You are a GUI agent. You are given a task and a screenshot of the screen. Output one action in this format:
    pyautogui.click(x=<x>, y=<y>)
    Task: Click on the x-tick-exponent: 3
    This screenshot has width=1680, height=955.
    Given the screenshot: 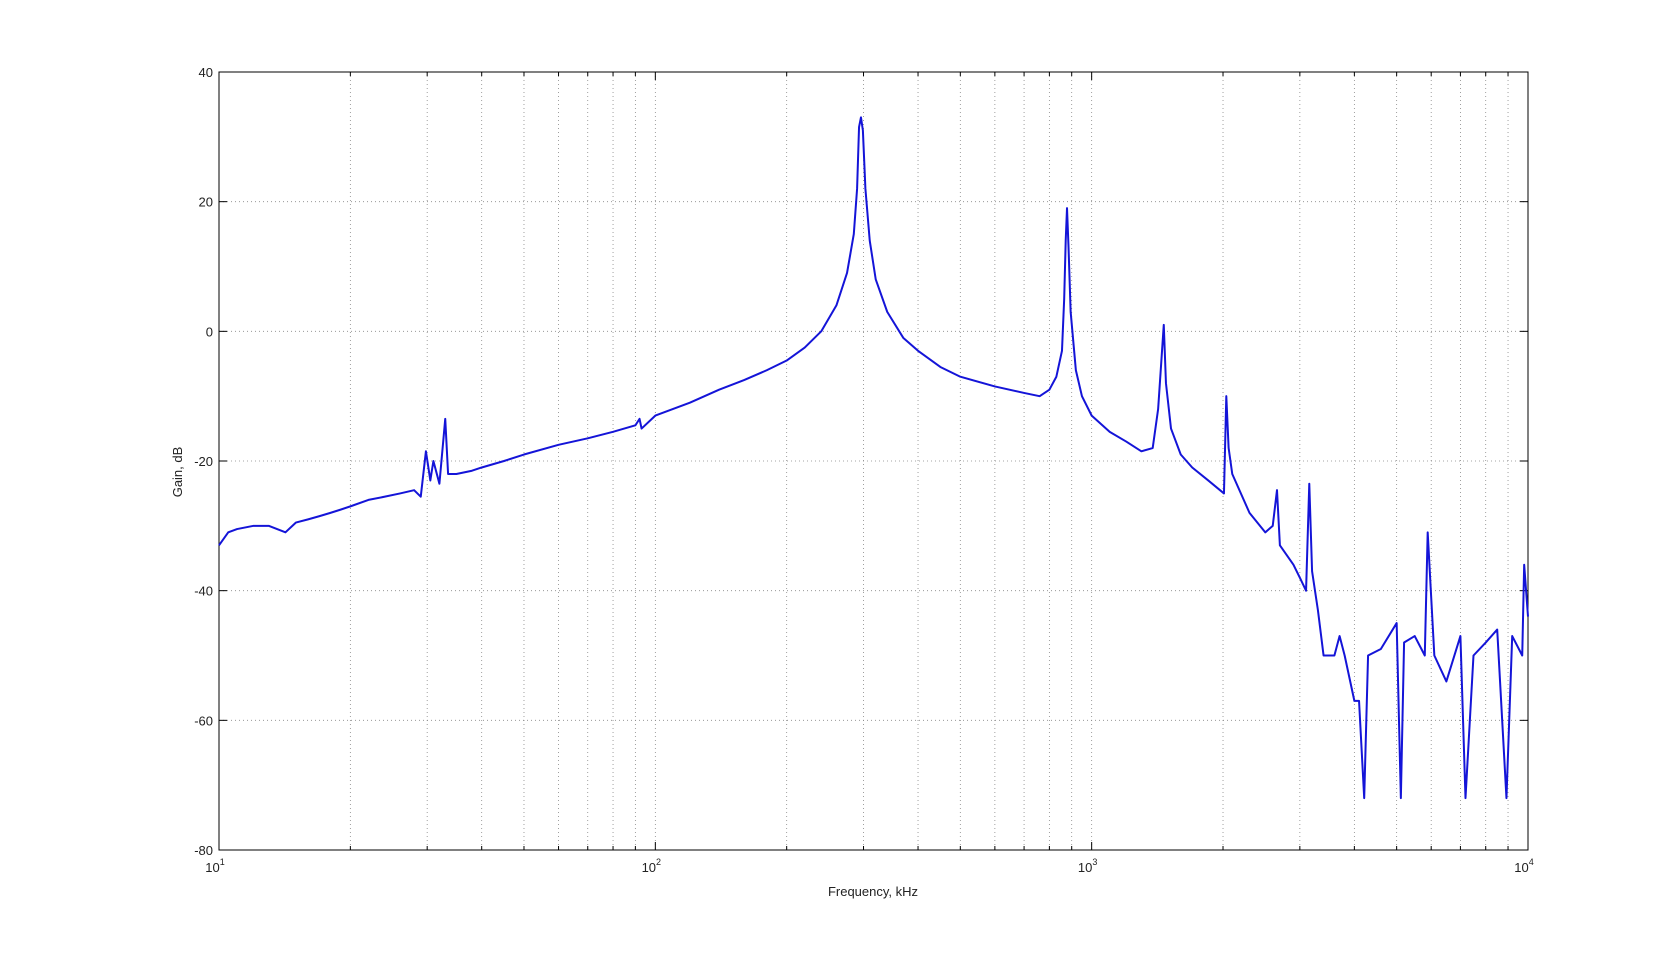 What is the action you would take?
    pyautogui.click(x=1094, y=862)
    